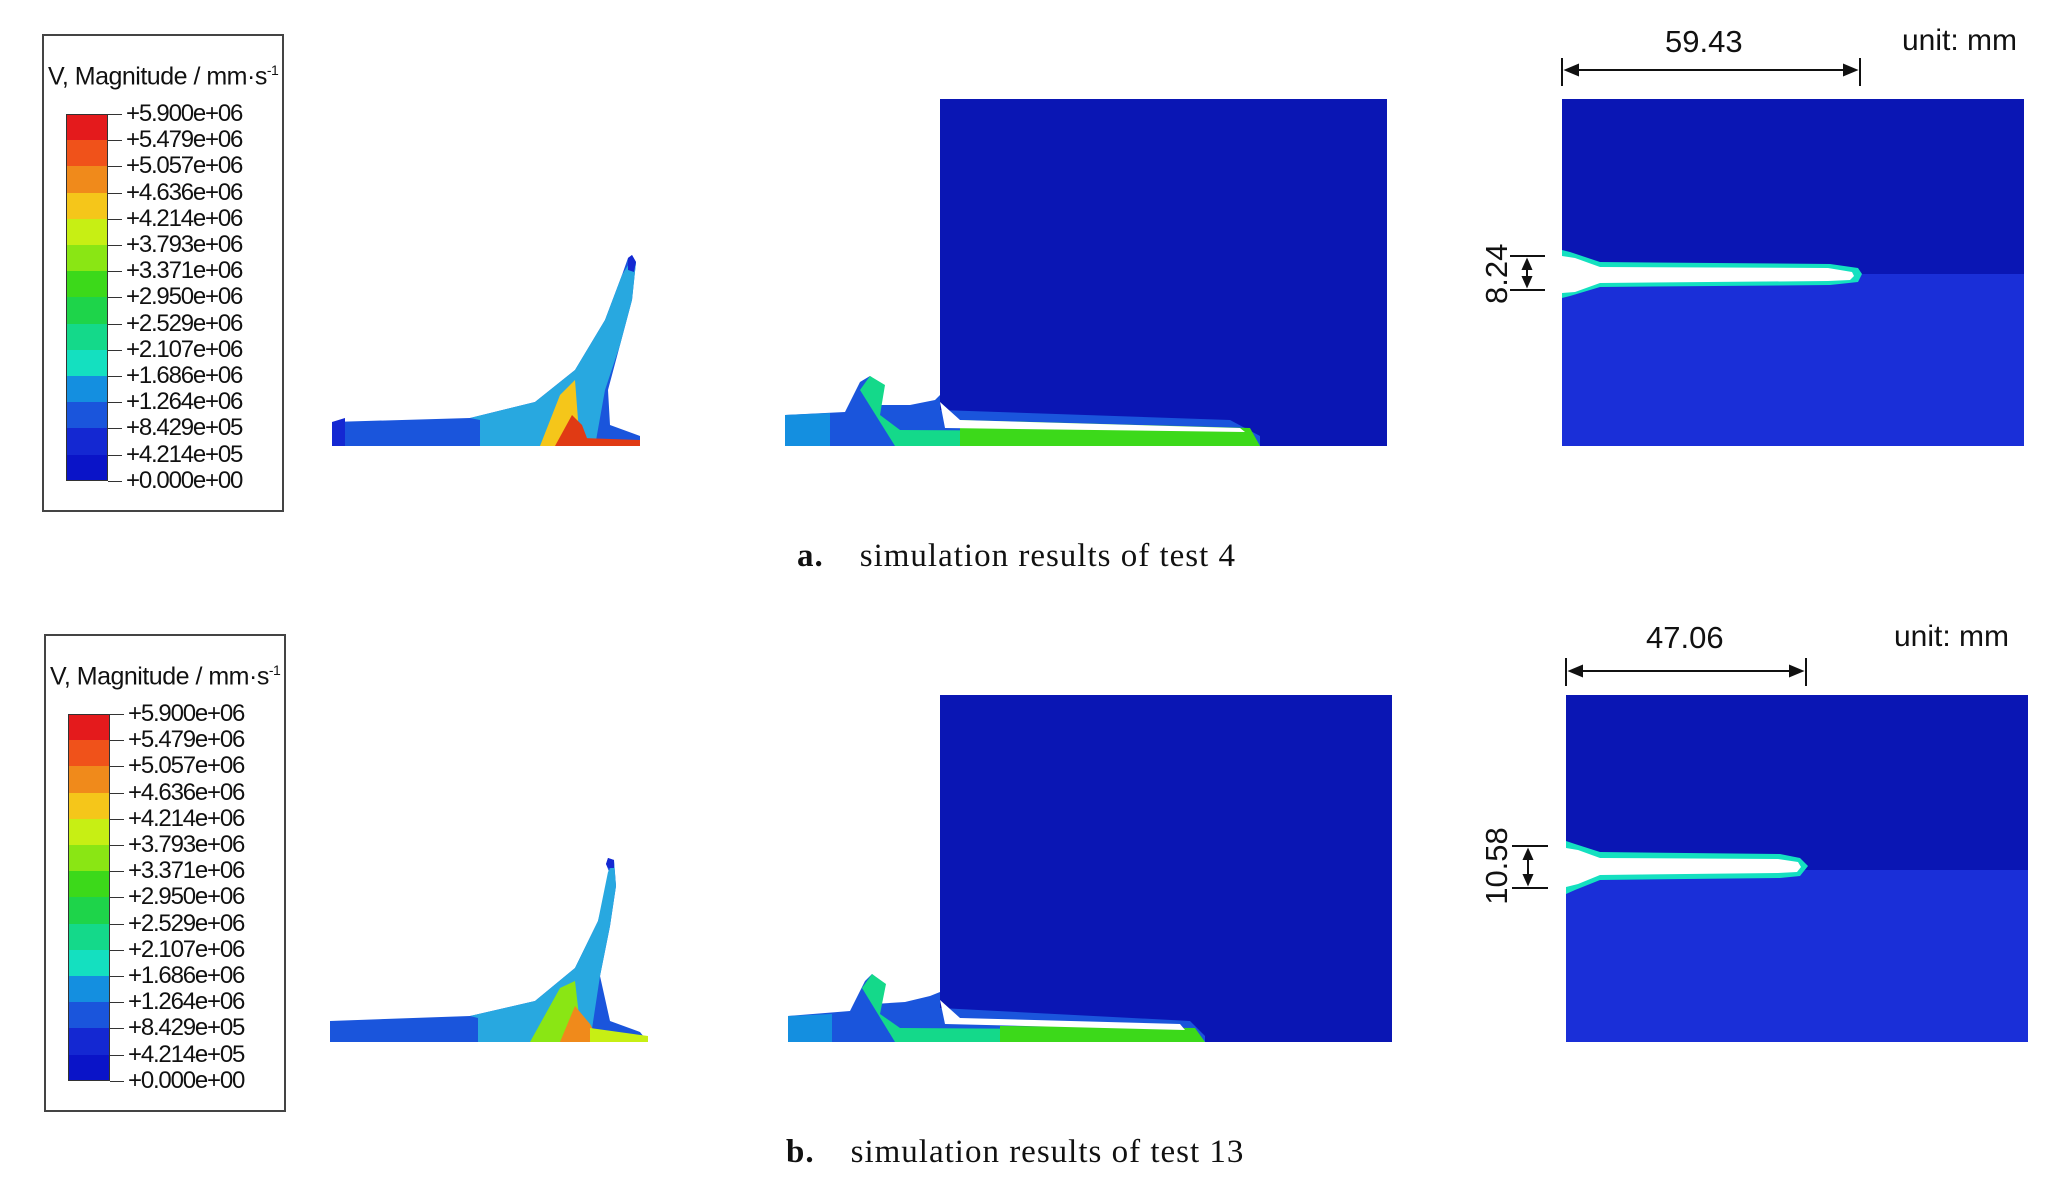  I want to click on legend-tick-label: +4.636e+06, so click(184, 192).